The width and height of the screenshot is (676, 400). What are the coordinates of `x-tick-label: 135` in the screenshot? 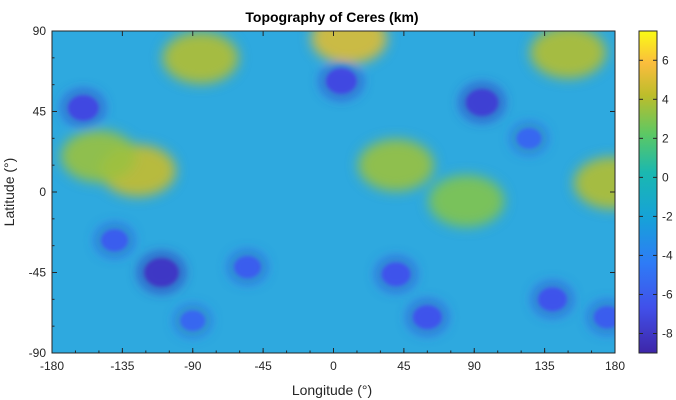 It's located at (545, 366).